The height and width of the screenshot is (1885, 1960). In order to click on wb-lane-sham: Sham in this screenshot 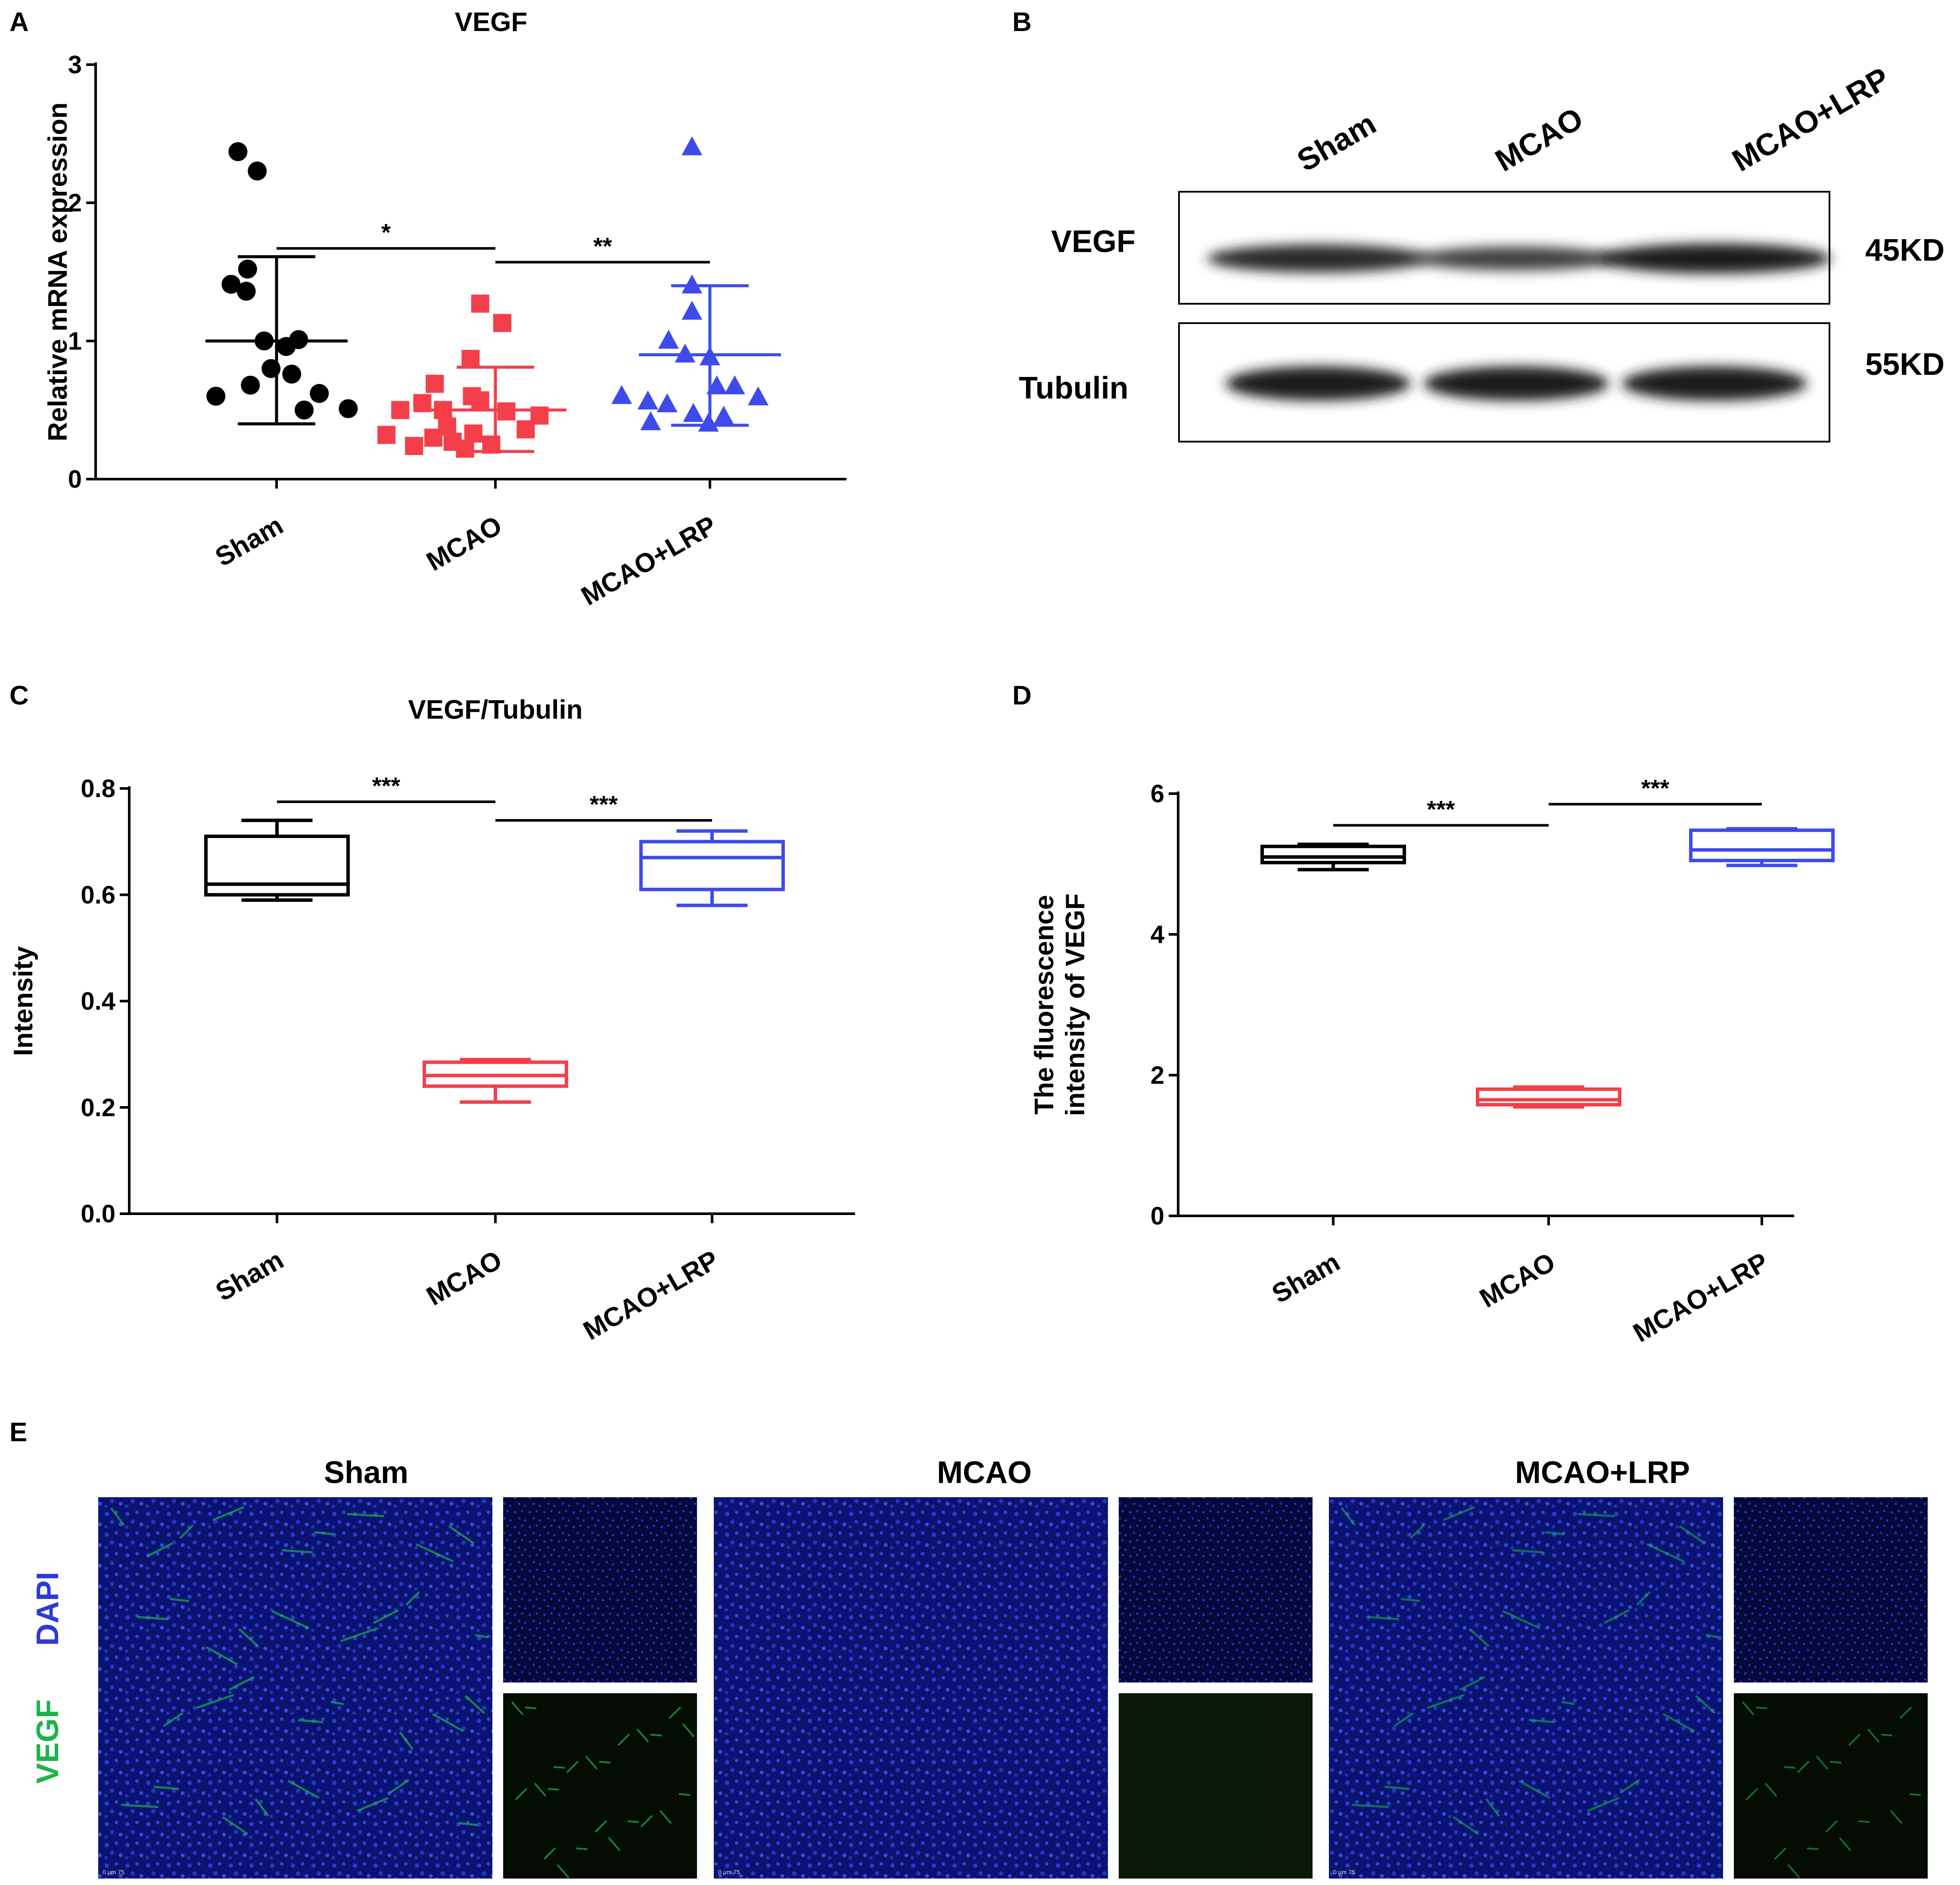, I will do `click(1336, 142)`.